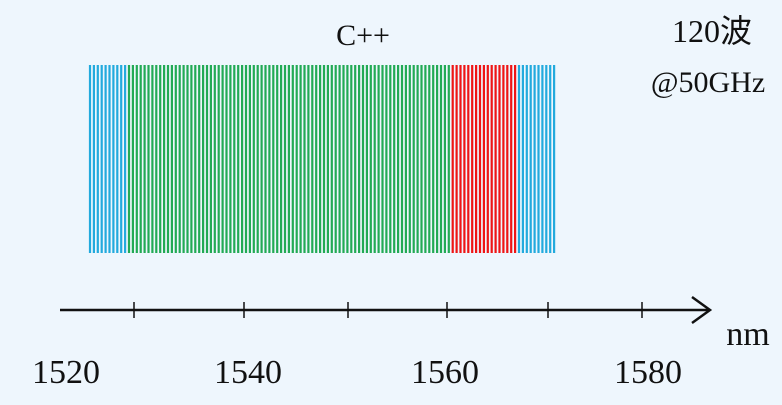 The height and width of the screenshot is (405, 782). What do you see at coordinates (248, 372) in the screenshot?
I see `axis-label: 1540` at bounding box center [248, 372].